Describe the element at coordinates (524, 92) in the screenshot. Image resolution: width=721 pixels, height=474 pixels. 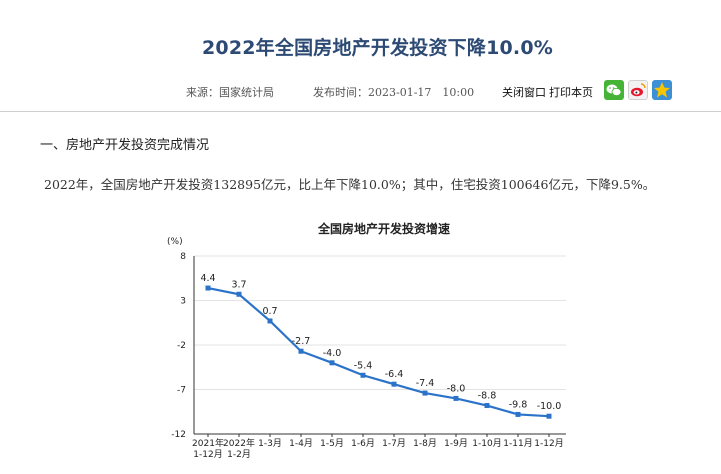
I see `close-window-button: 关闭窗口` at that location.